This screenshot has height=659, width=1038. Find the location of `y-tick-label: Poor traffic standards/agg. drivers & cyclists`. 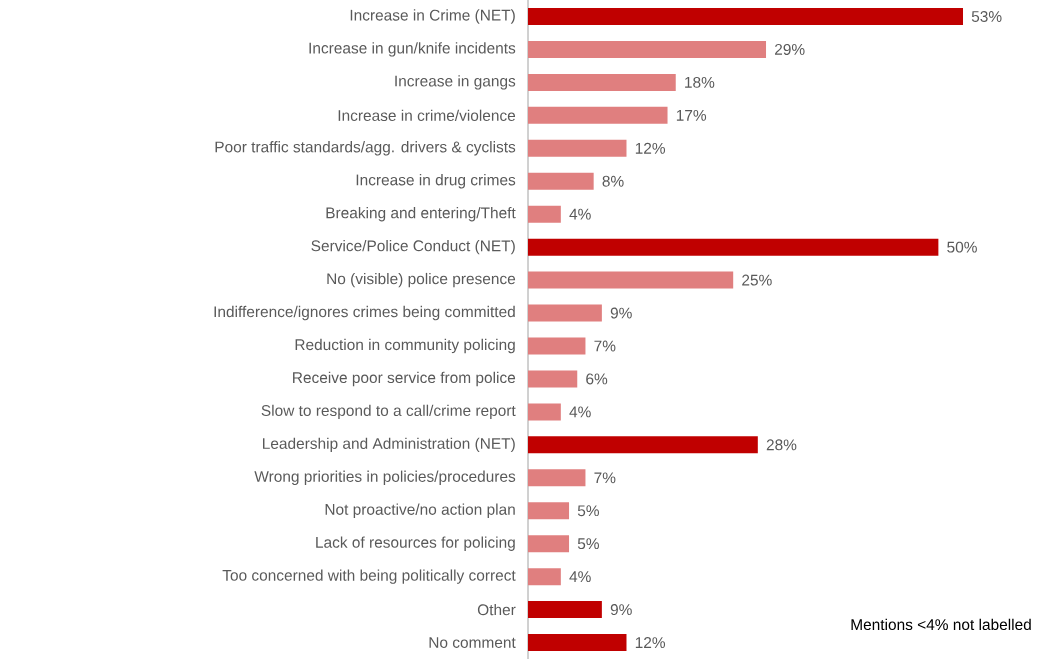

y-tick-label: Poor traffic standards/agg. drivers & cyclists is located at coordinates (365, 148).